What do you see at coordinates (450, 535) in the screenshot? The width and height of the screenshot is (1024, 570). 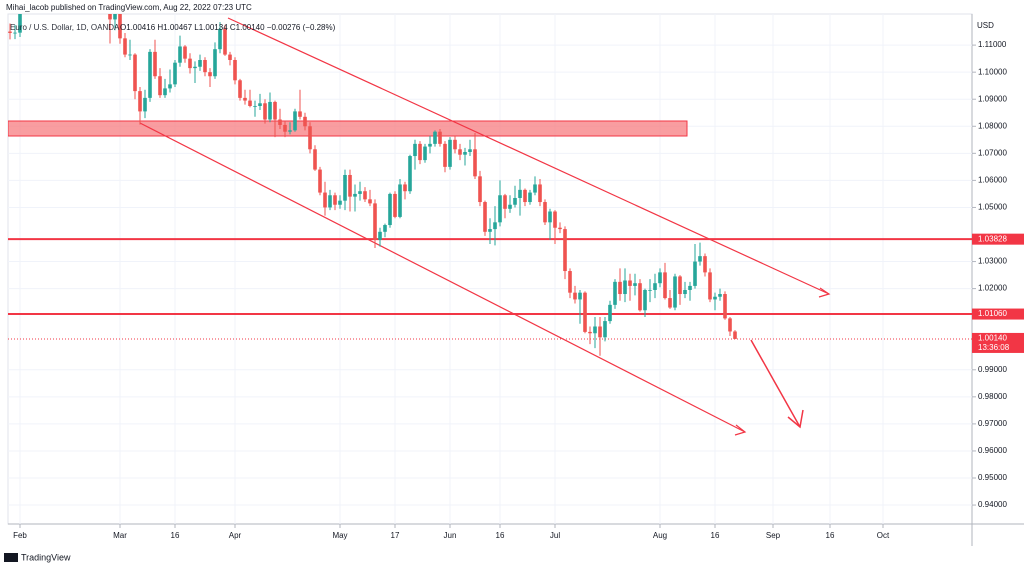 I see `x-tick-label: Jun` at bounding box center [450, 535].